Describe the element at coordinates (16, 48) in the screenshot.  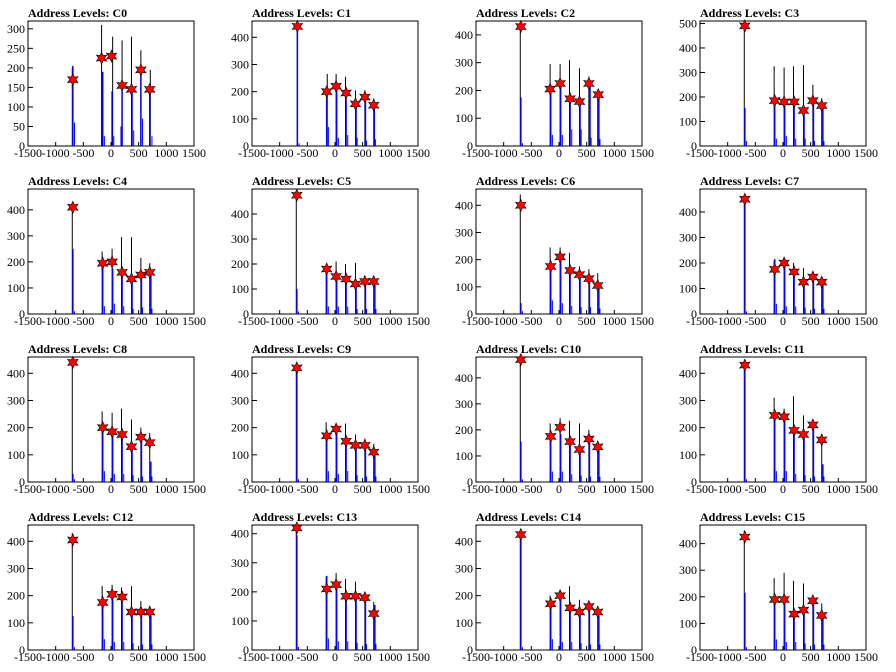
I see `y-tick-label: 250` at that location.